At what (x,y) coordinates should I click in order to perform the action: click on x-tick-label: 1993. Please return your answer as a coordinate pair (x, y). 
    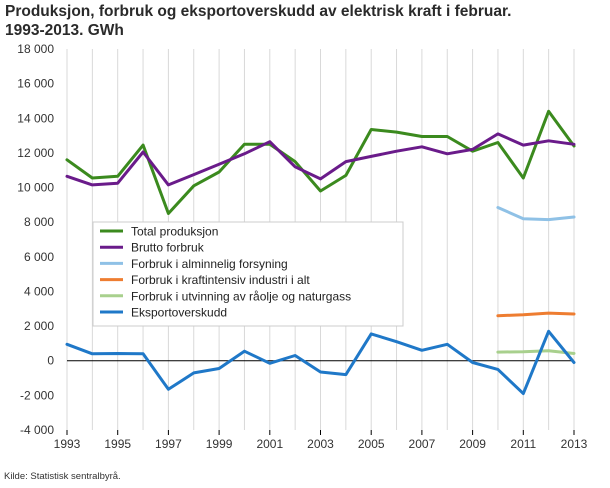
    Looking at the image, I should click on (67, 444).